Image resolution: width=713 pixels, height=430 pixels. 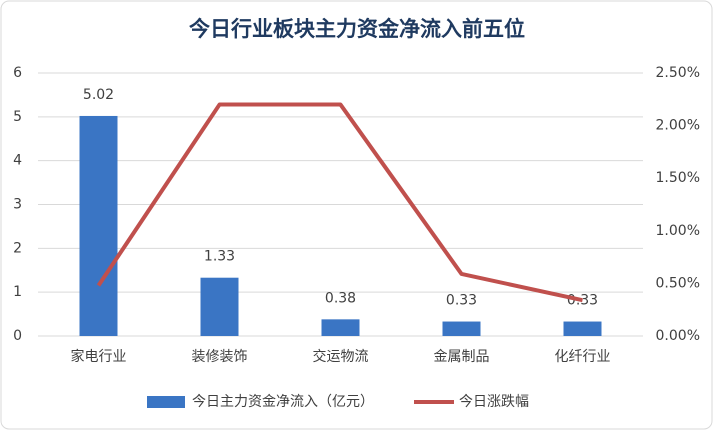 What do you see at coordinates (494, 402) in the screenshot?
I see `legend-label: 今日涨跌幅` at bounding box center [494, 402].